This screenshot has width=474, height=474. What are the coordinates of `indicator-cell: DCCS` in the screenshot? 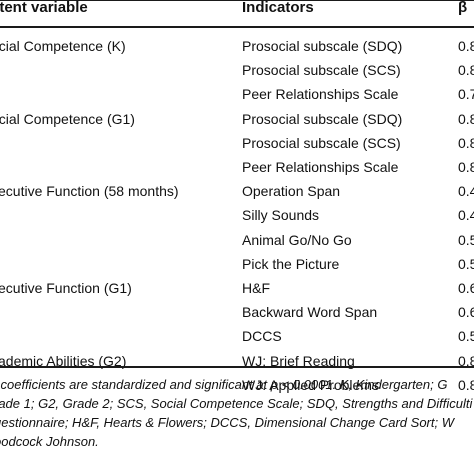 It's located at (262, 336).